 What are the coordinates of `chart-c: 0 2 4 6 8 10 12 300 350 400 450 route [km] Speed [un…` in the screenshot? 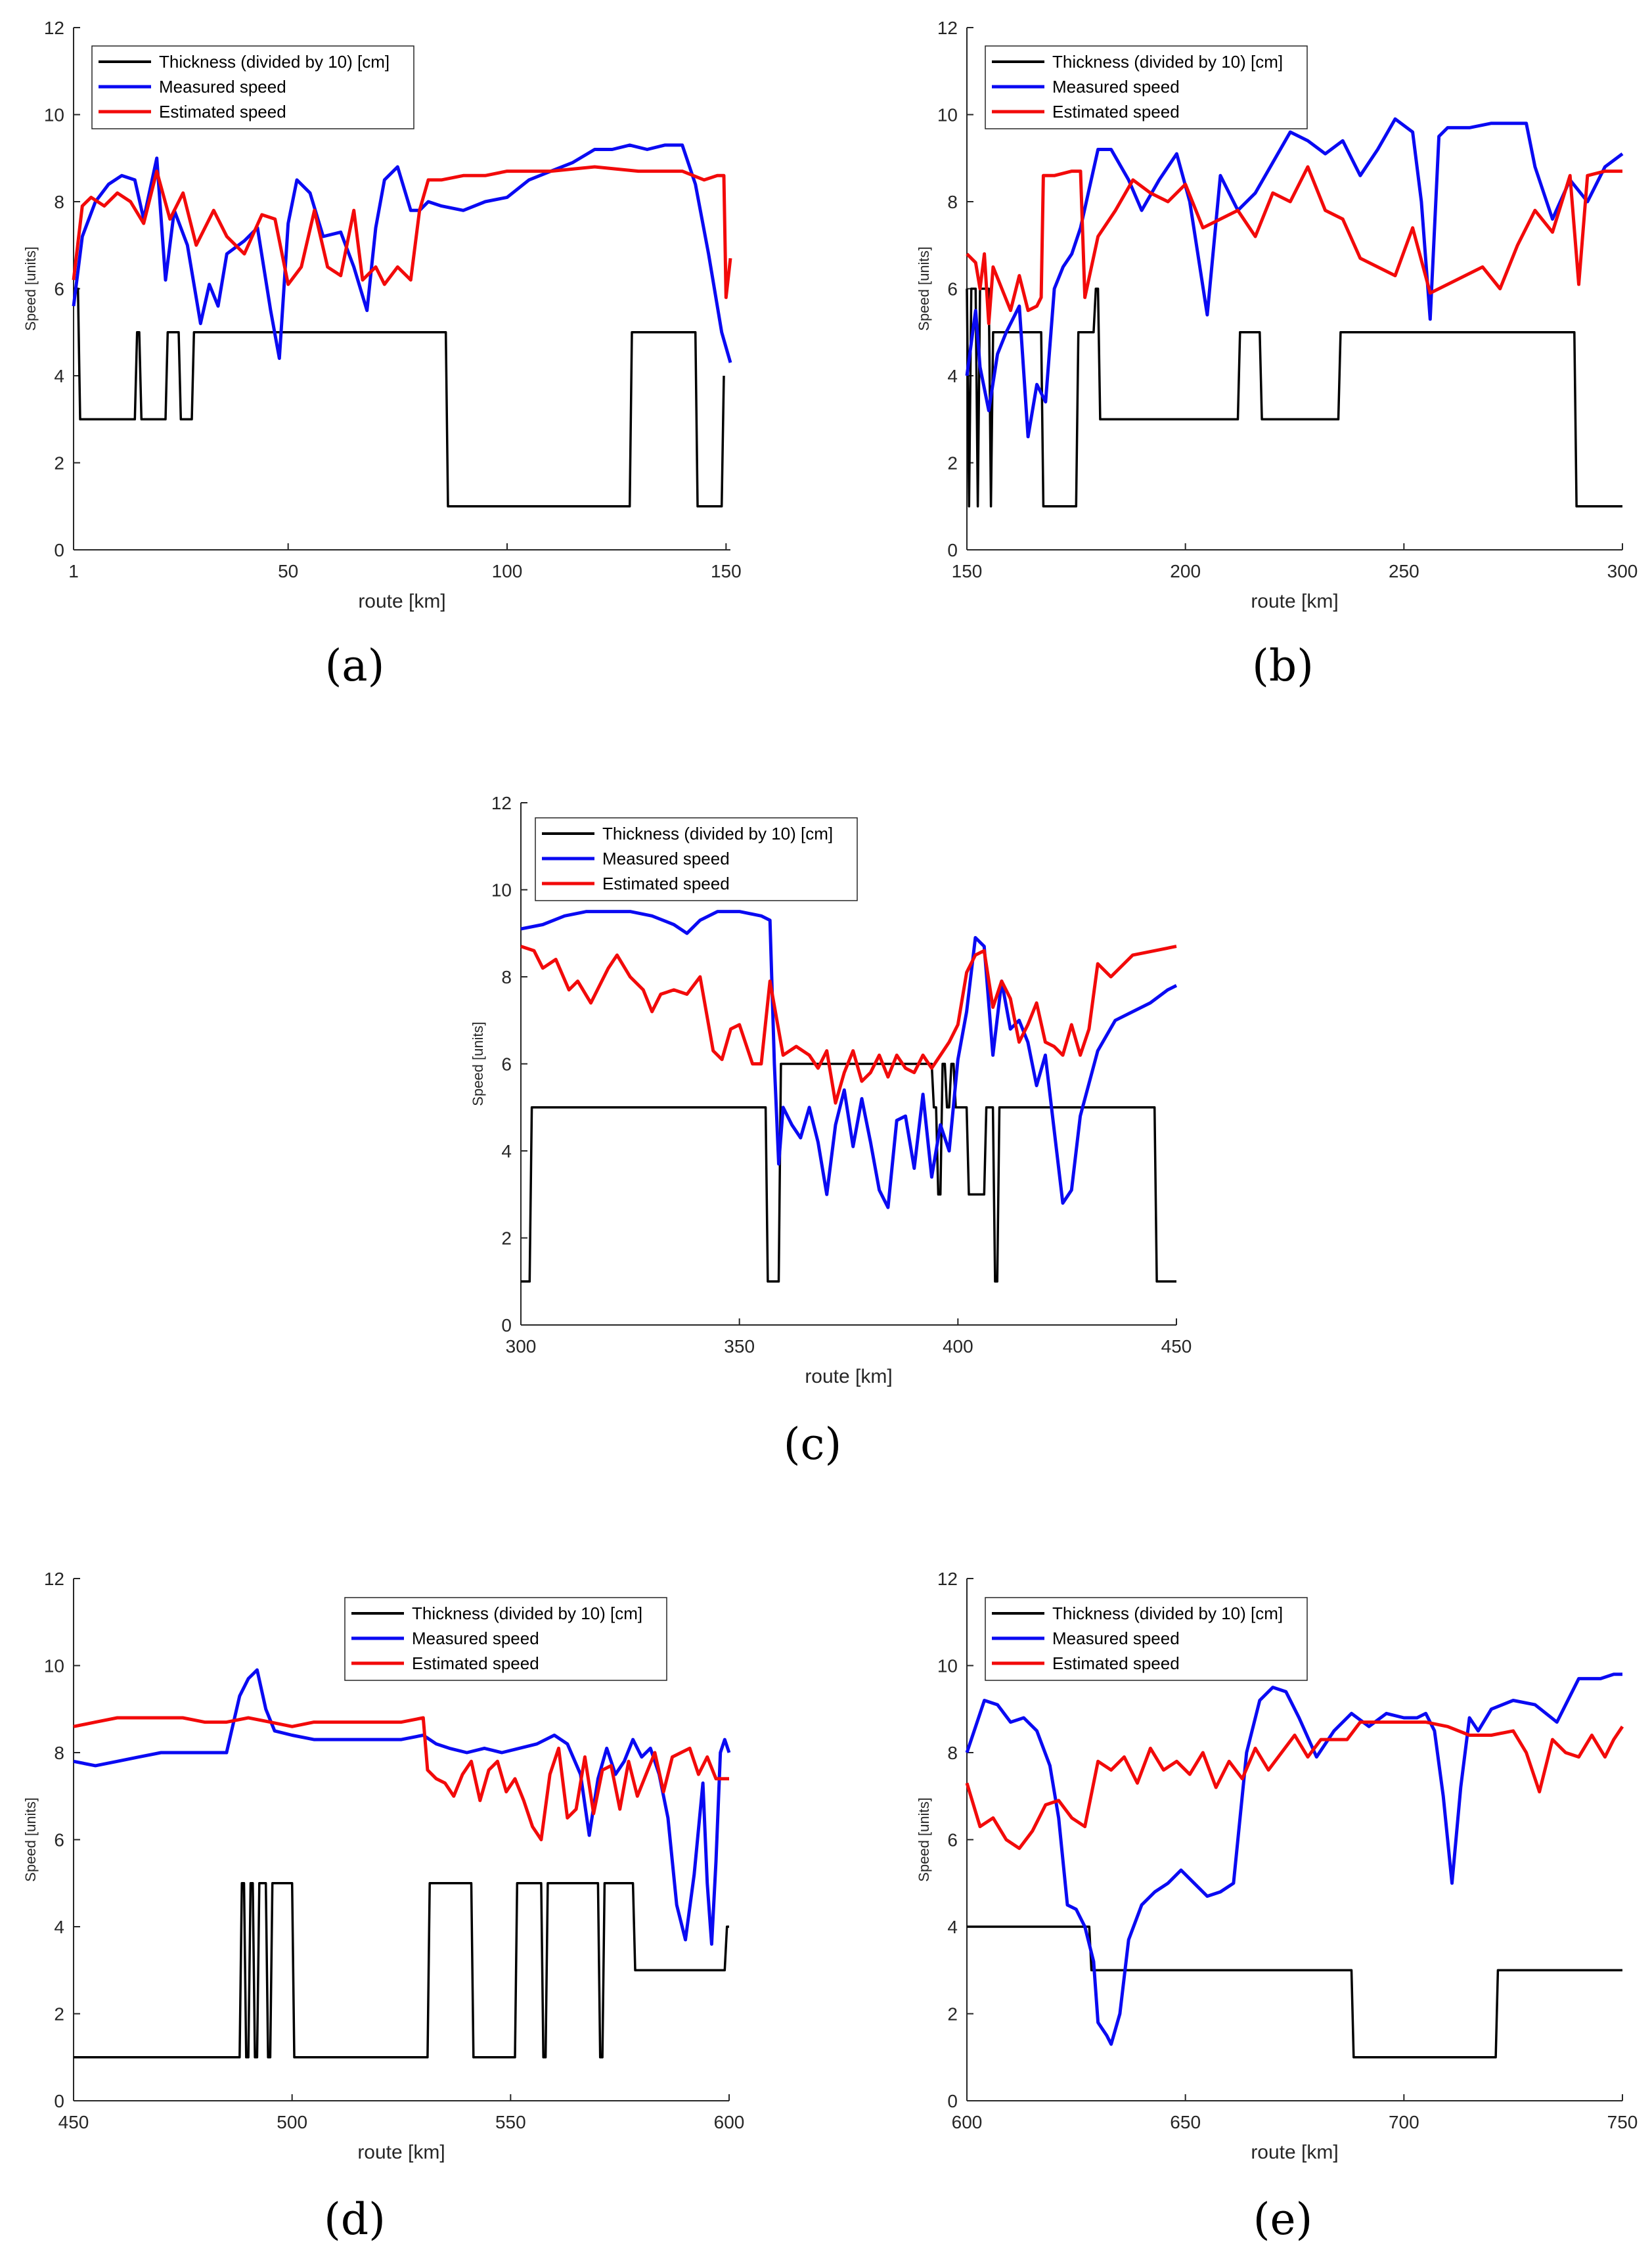 It's located at (831, 1090).